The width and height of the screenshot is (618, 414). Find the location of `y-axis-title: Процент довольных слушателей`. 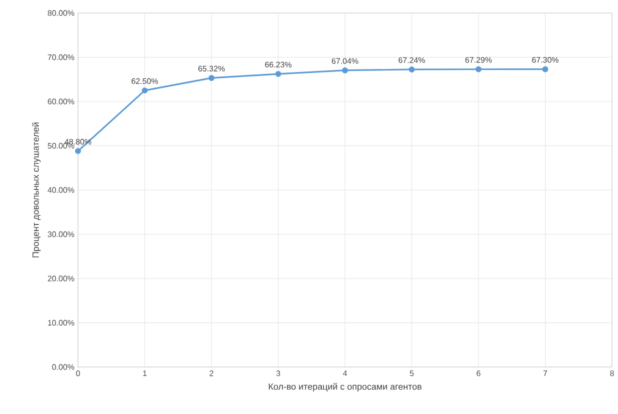

y-axis-title: Процент довольных слушателей is located at coordinates (36, 190).